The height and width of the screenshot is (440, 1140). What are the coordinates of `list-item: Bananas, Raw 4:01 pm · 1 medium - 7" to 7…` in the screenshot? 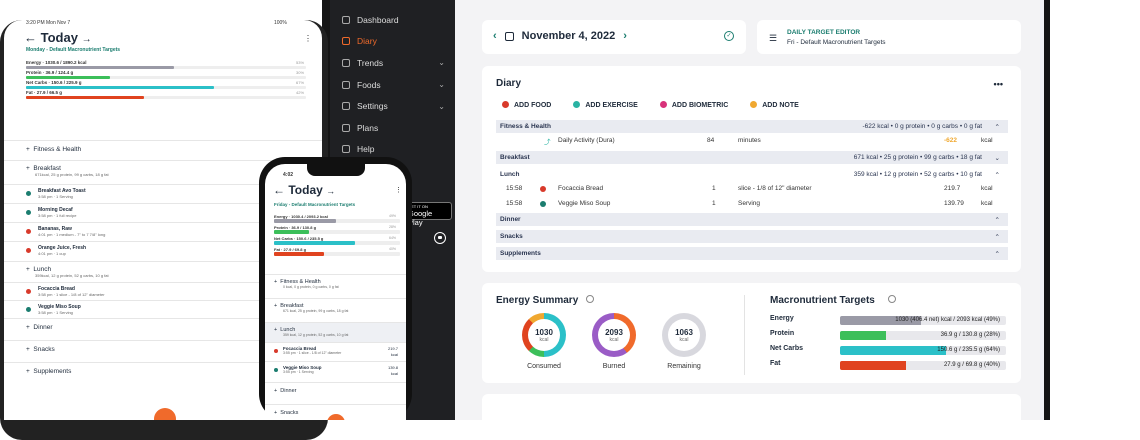 It's located at (163, 231).